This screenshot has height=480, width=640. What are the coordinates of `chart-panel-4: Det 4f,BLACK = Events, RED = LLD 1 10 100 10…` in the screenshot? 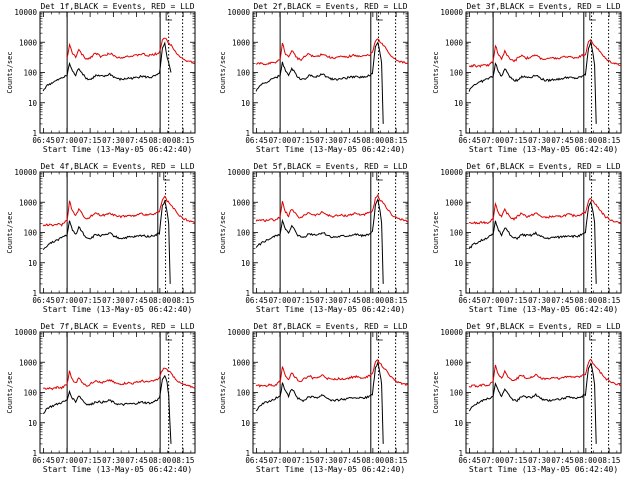 It's located at (101, 238).